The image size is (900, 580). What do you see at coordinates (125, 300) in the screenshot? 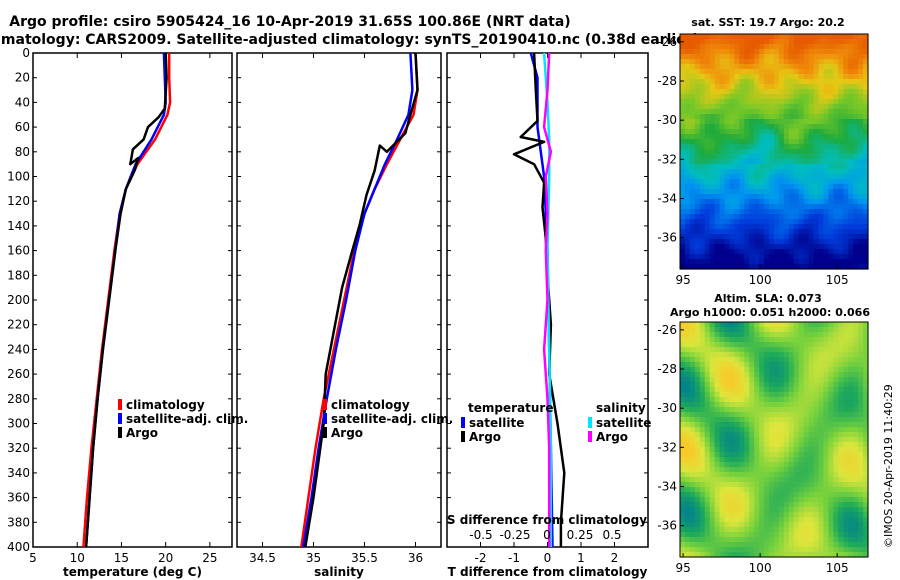
I see `series-satellite-adj-clim-` at bounding box center [125, 300].